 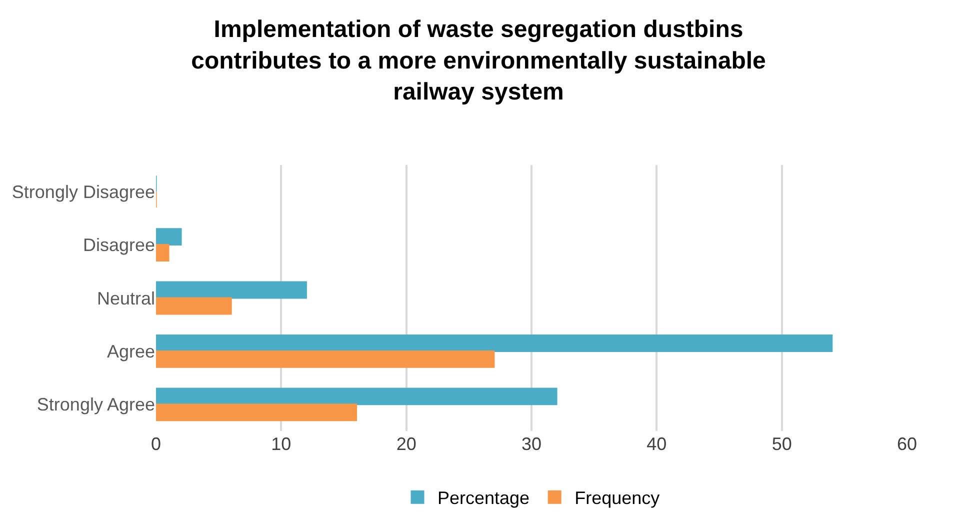 I want to click on x-tick-label: 10, so click(x=281, y=444).